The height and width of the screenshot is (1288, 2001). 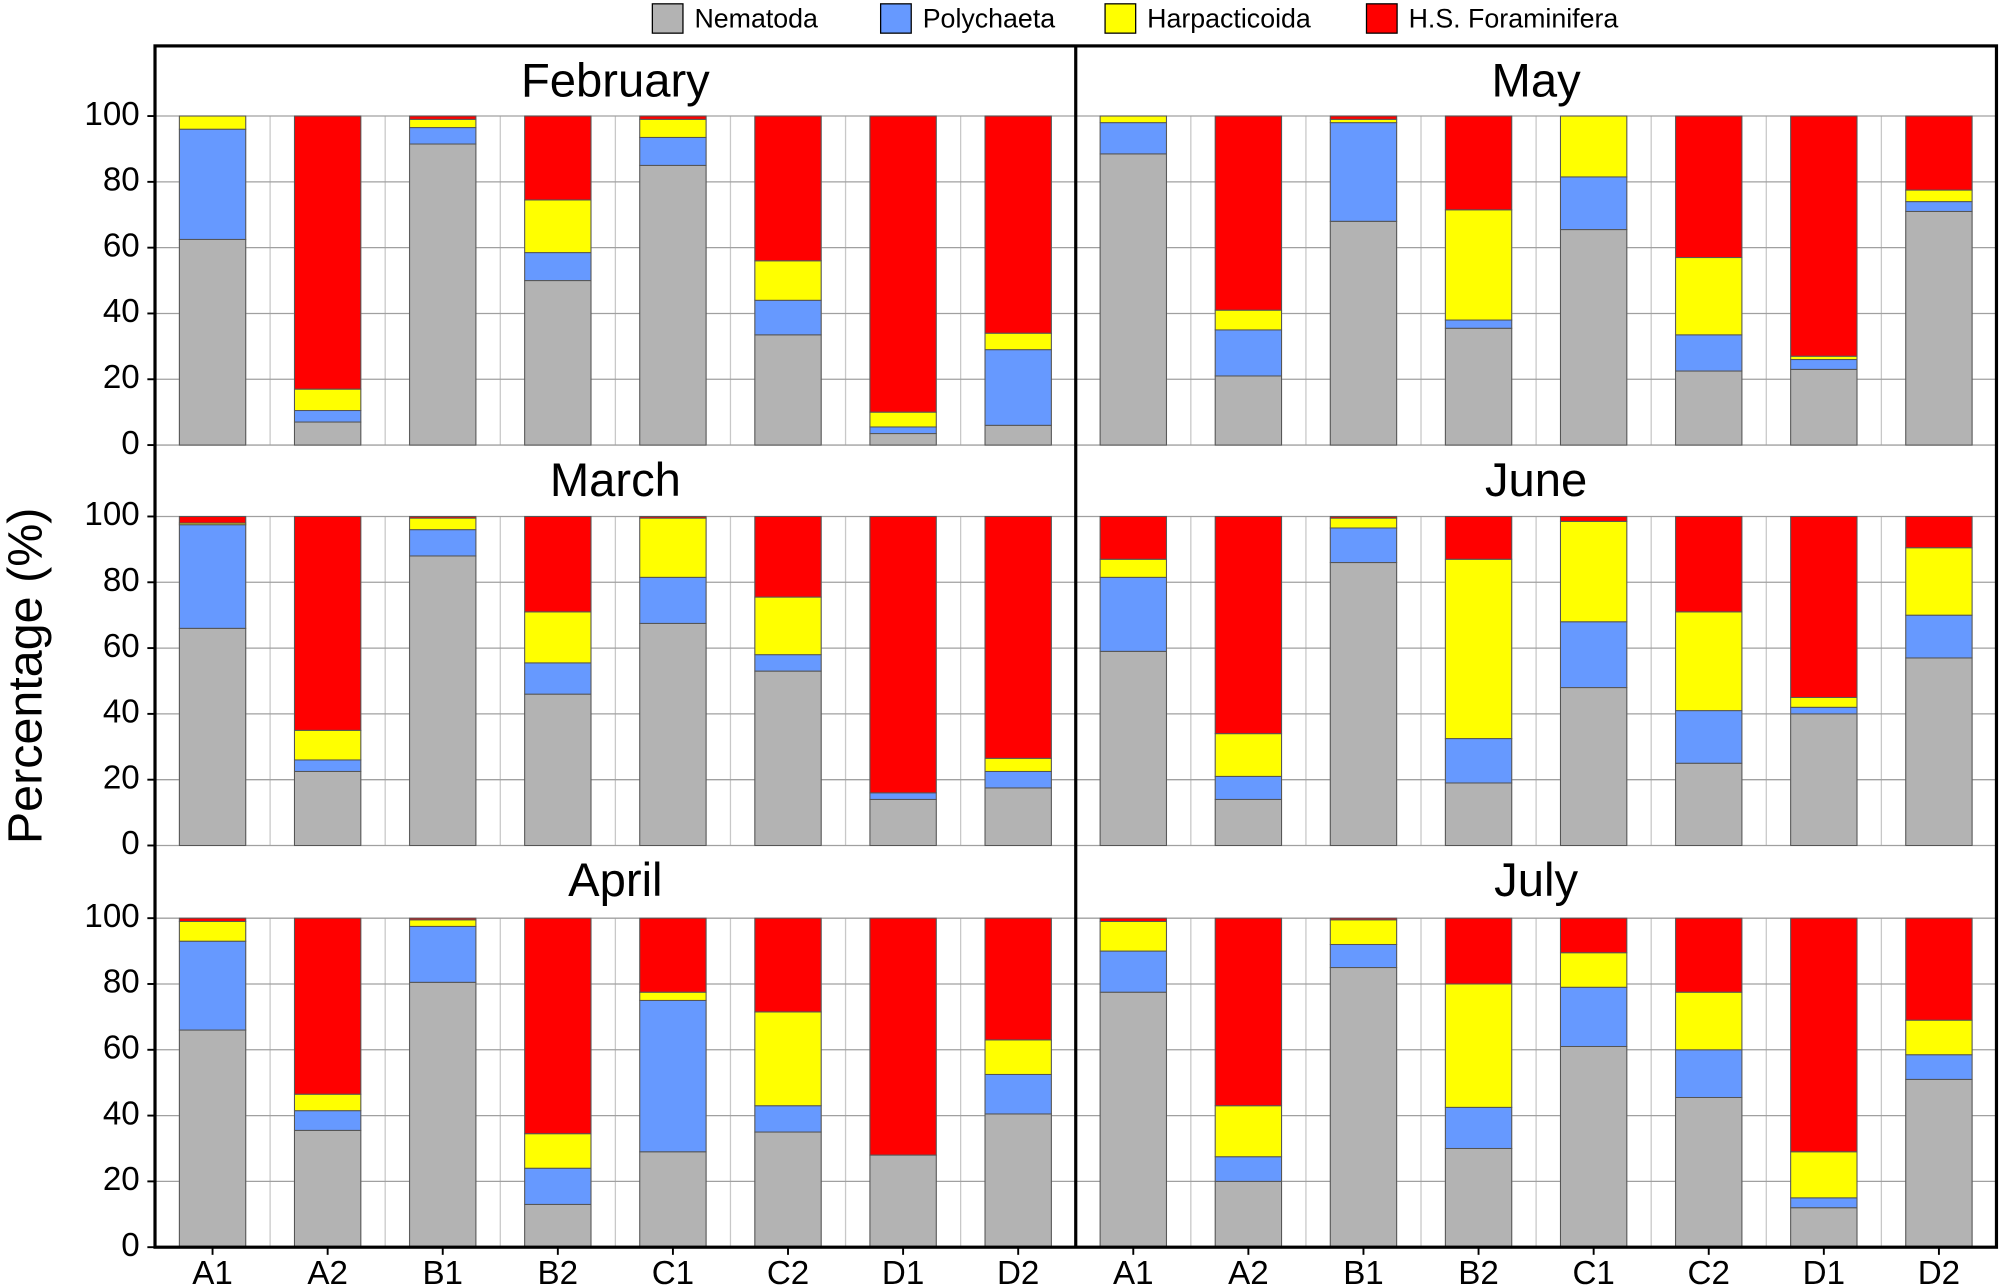 What do you see at coordinates (788, 1271) in the screenshot?
I see `x-tick-label: C2` at bounding box center [788, 1271].